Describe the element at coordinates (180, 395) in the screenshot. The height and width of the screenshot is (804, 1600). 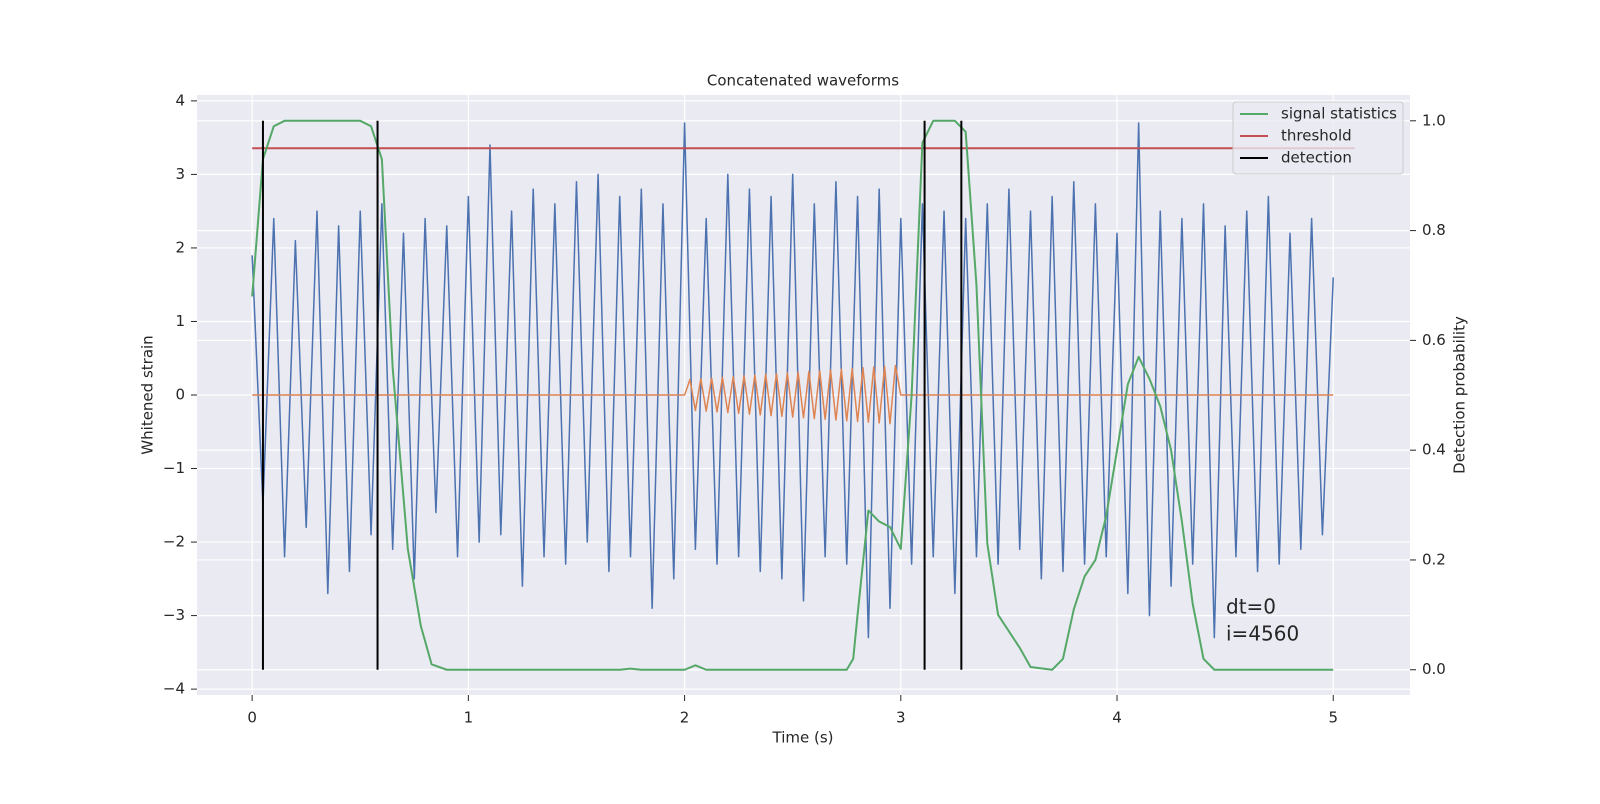
I see `y-tick-label: 0` at that location.